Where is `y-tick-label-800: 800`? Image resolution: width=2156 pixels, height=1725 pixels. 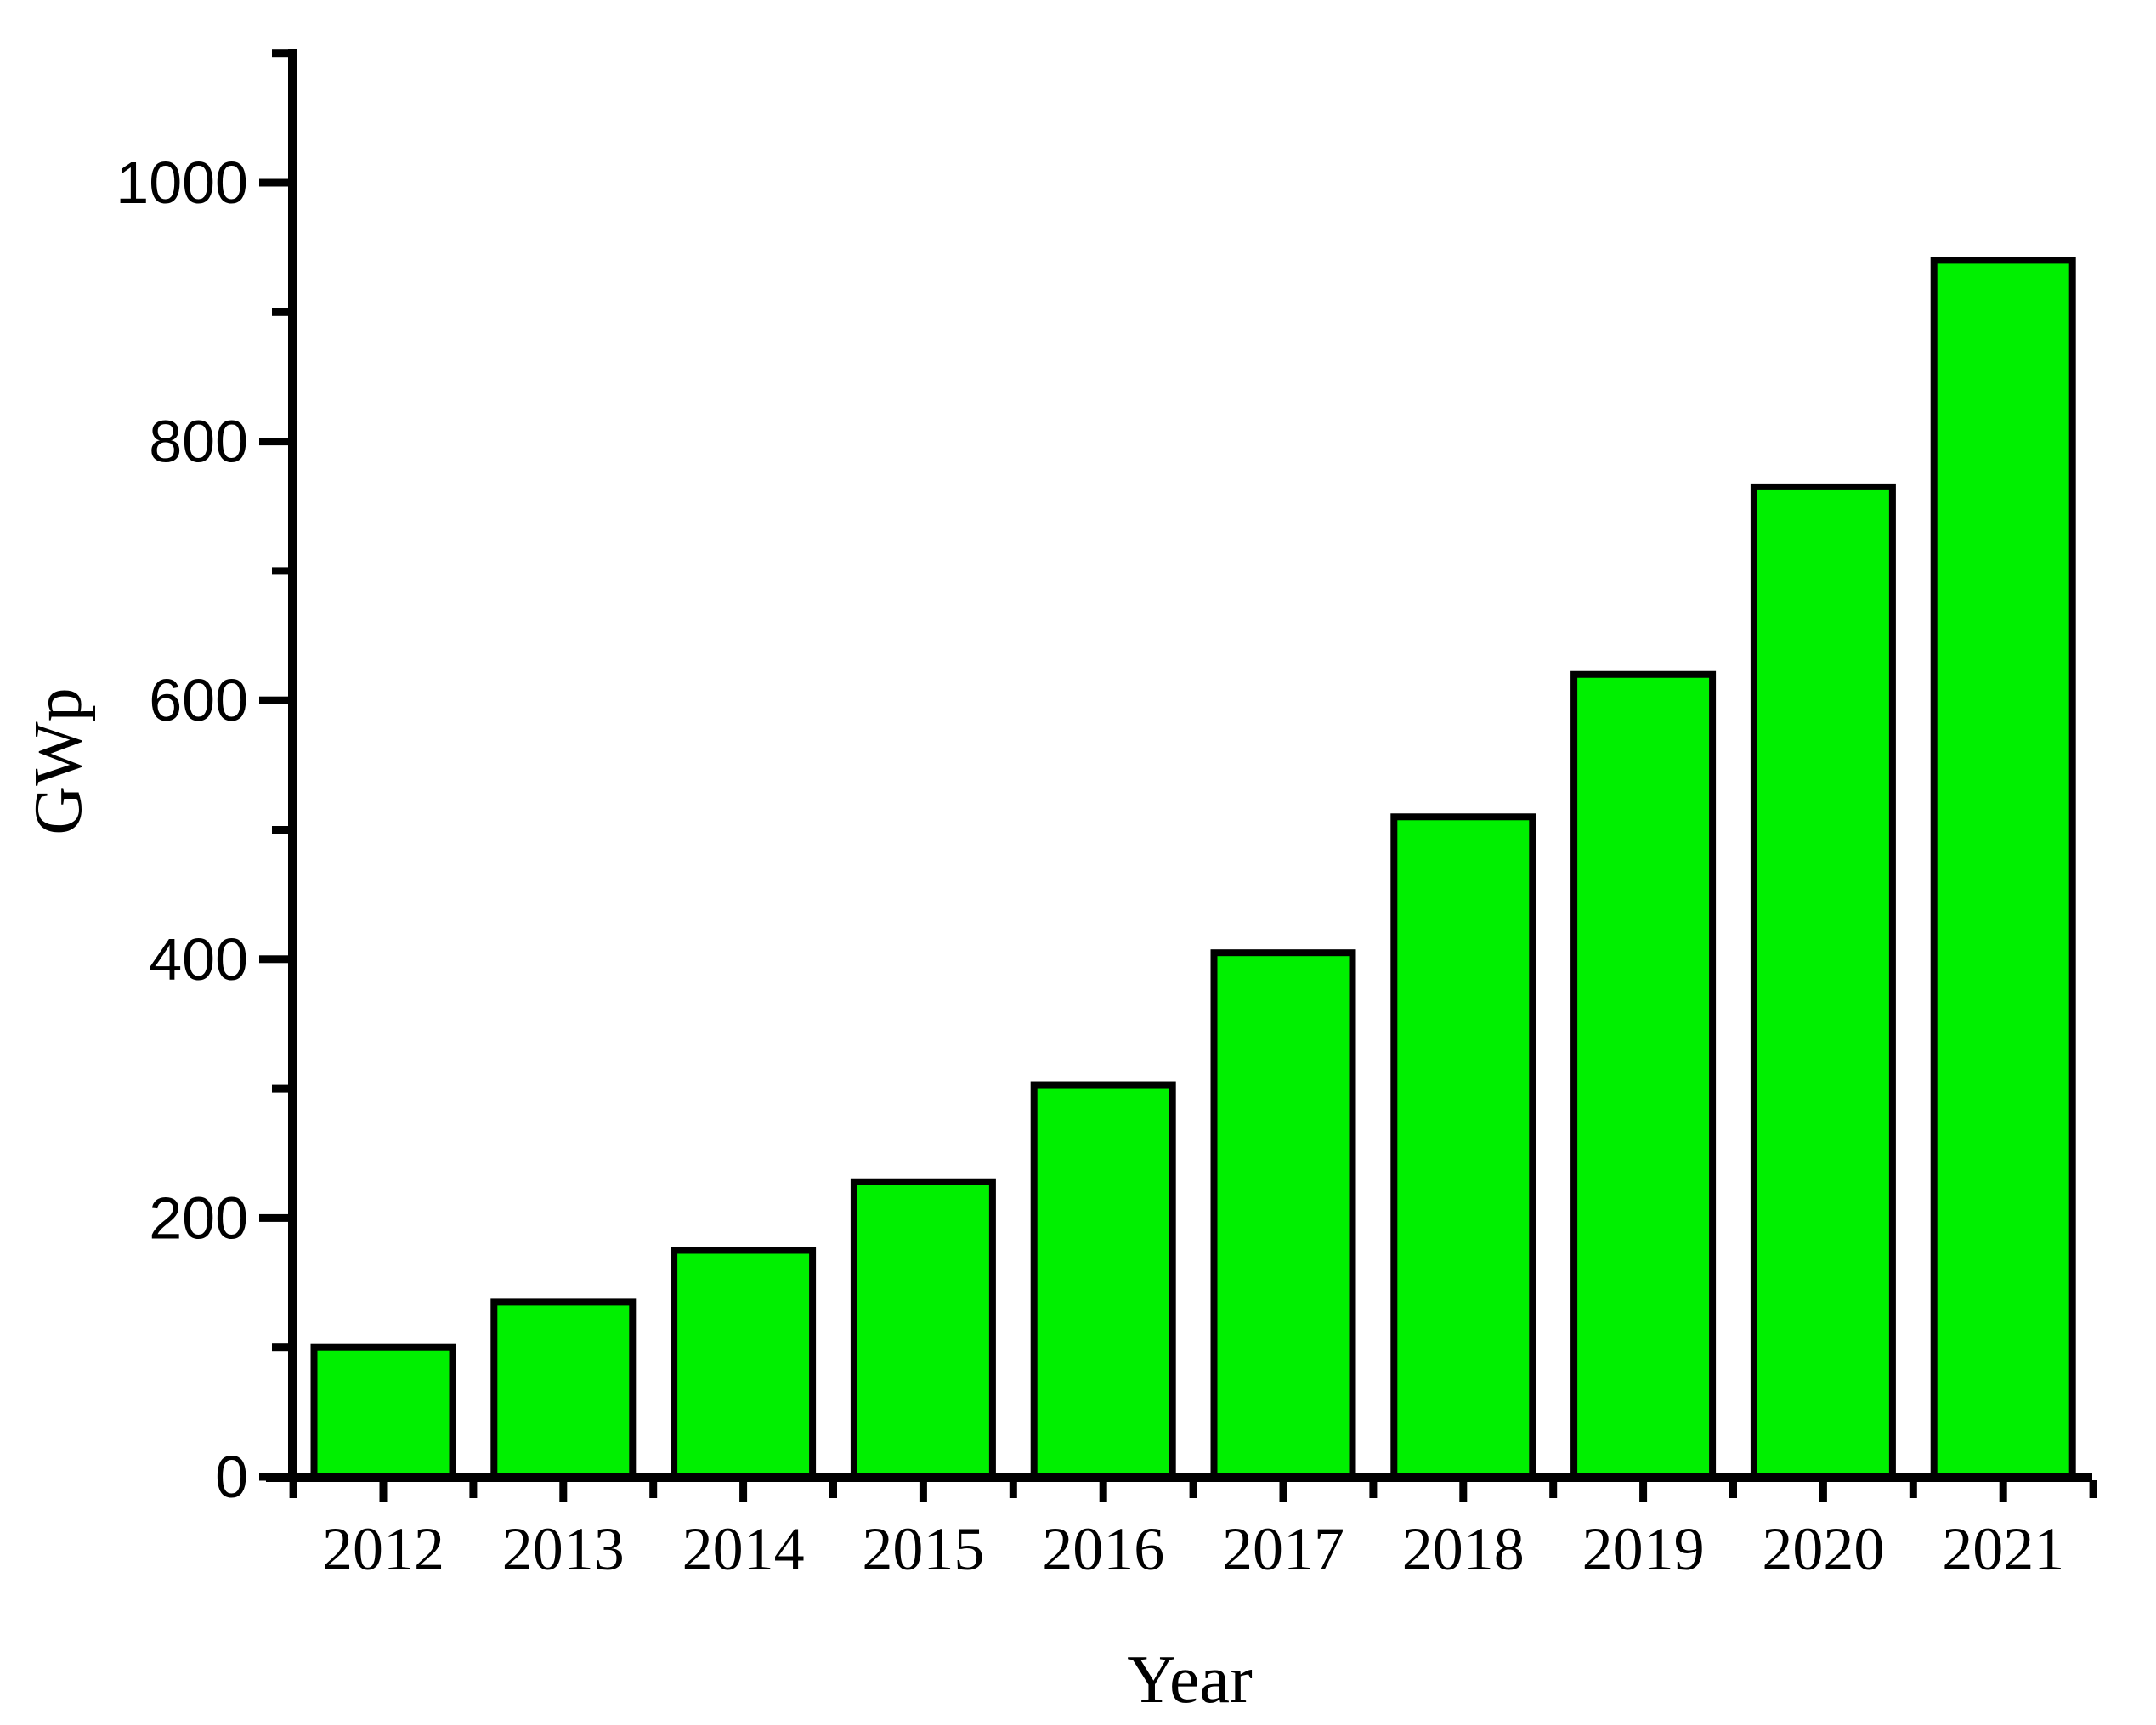 y-tick-label-800: 800 is located at coordinates (199, 442).